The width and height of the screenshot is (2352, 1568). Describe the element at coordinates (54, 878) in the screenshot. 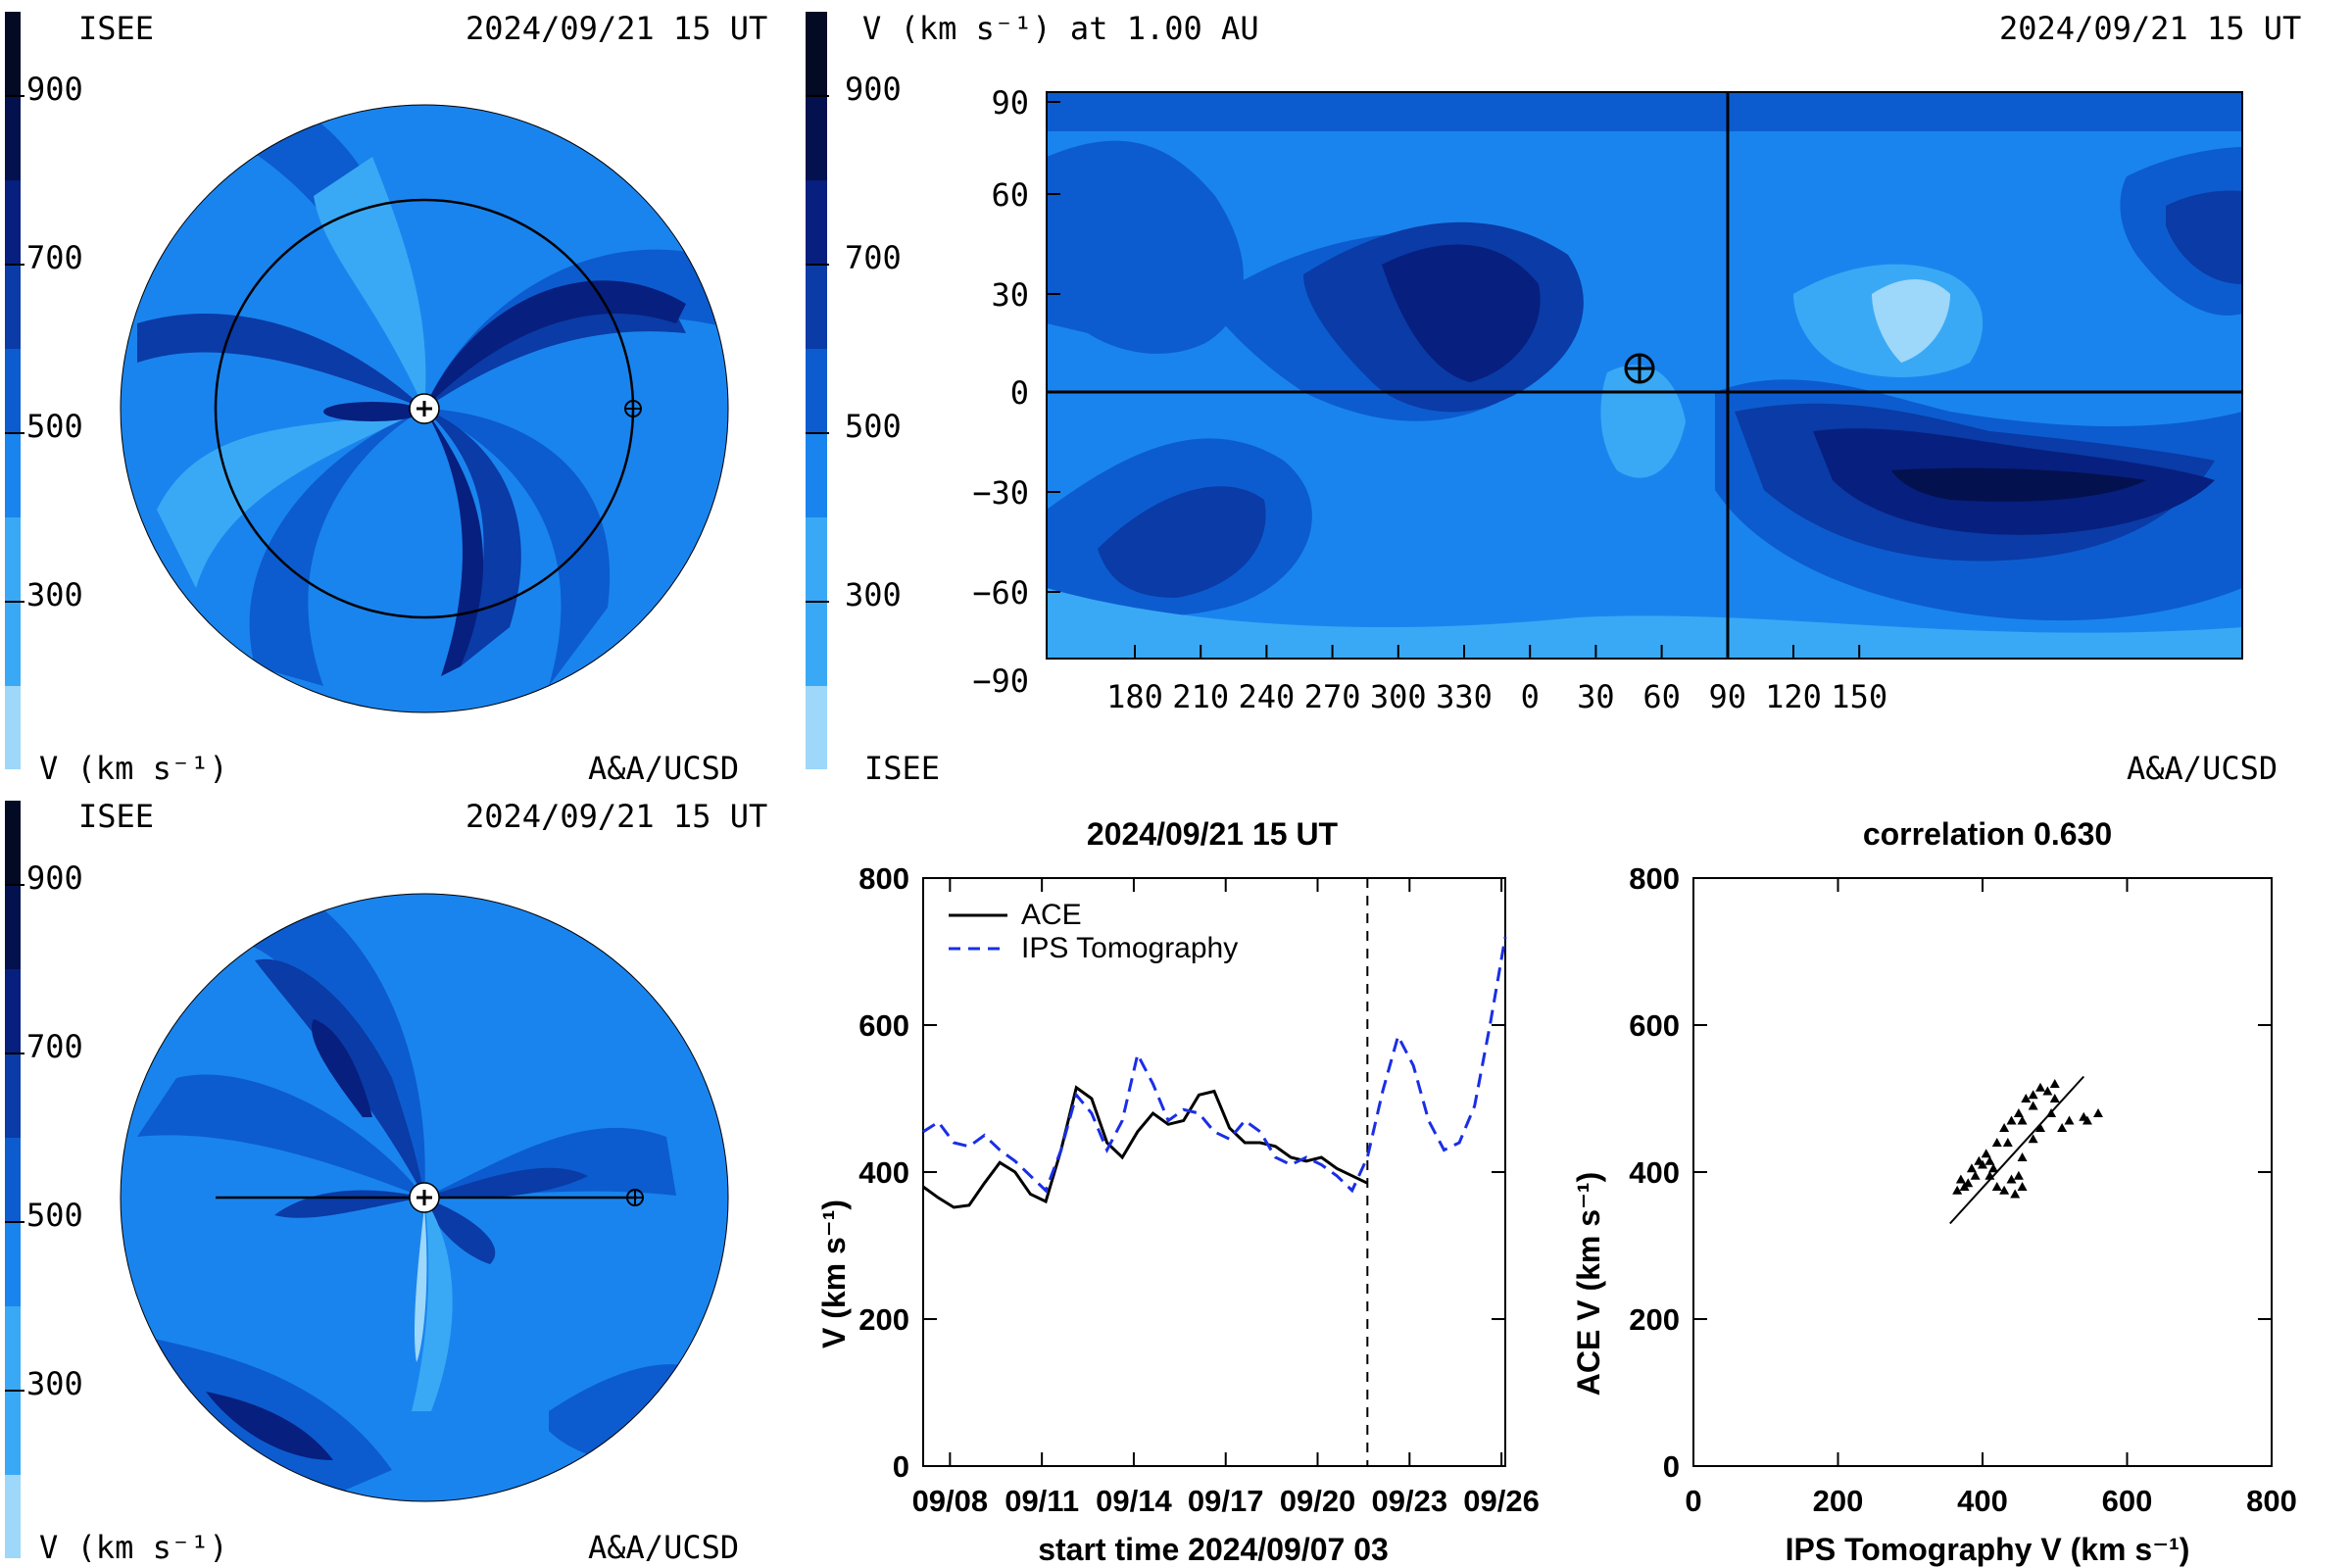

I see `cb3-tick-900: 900` at that location.